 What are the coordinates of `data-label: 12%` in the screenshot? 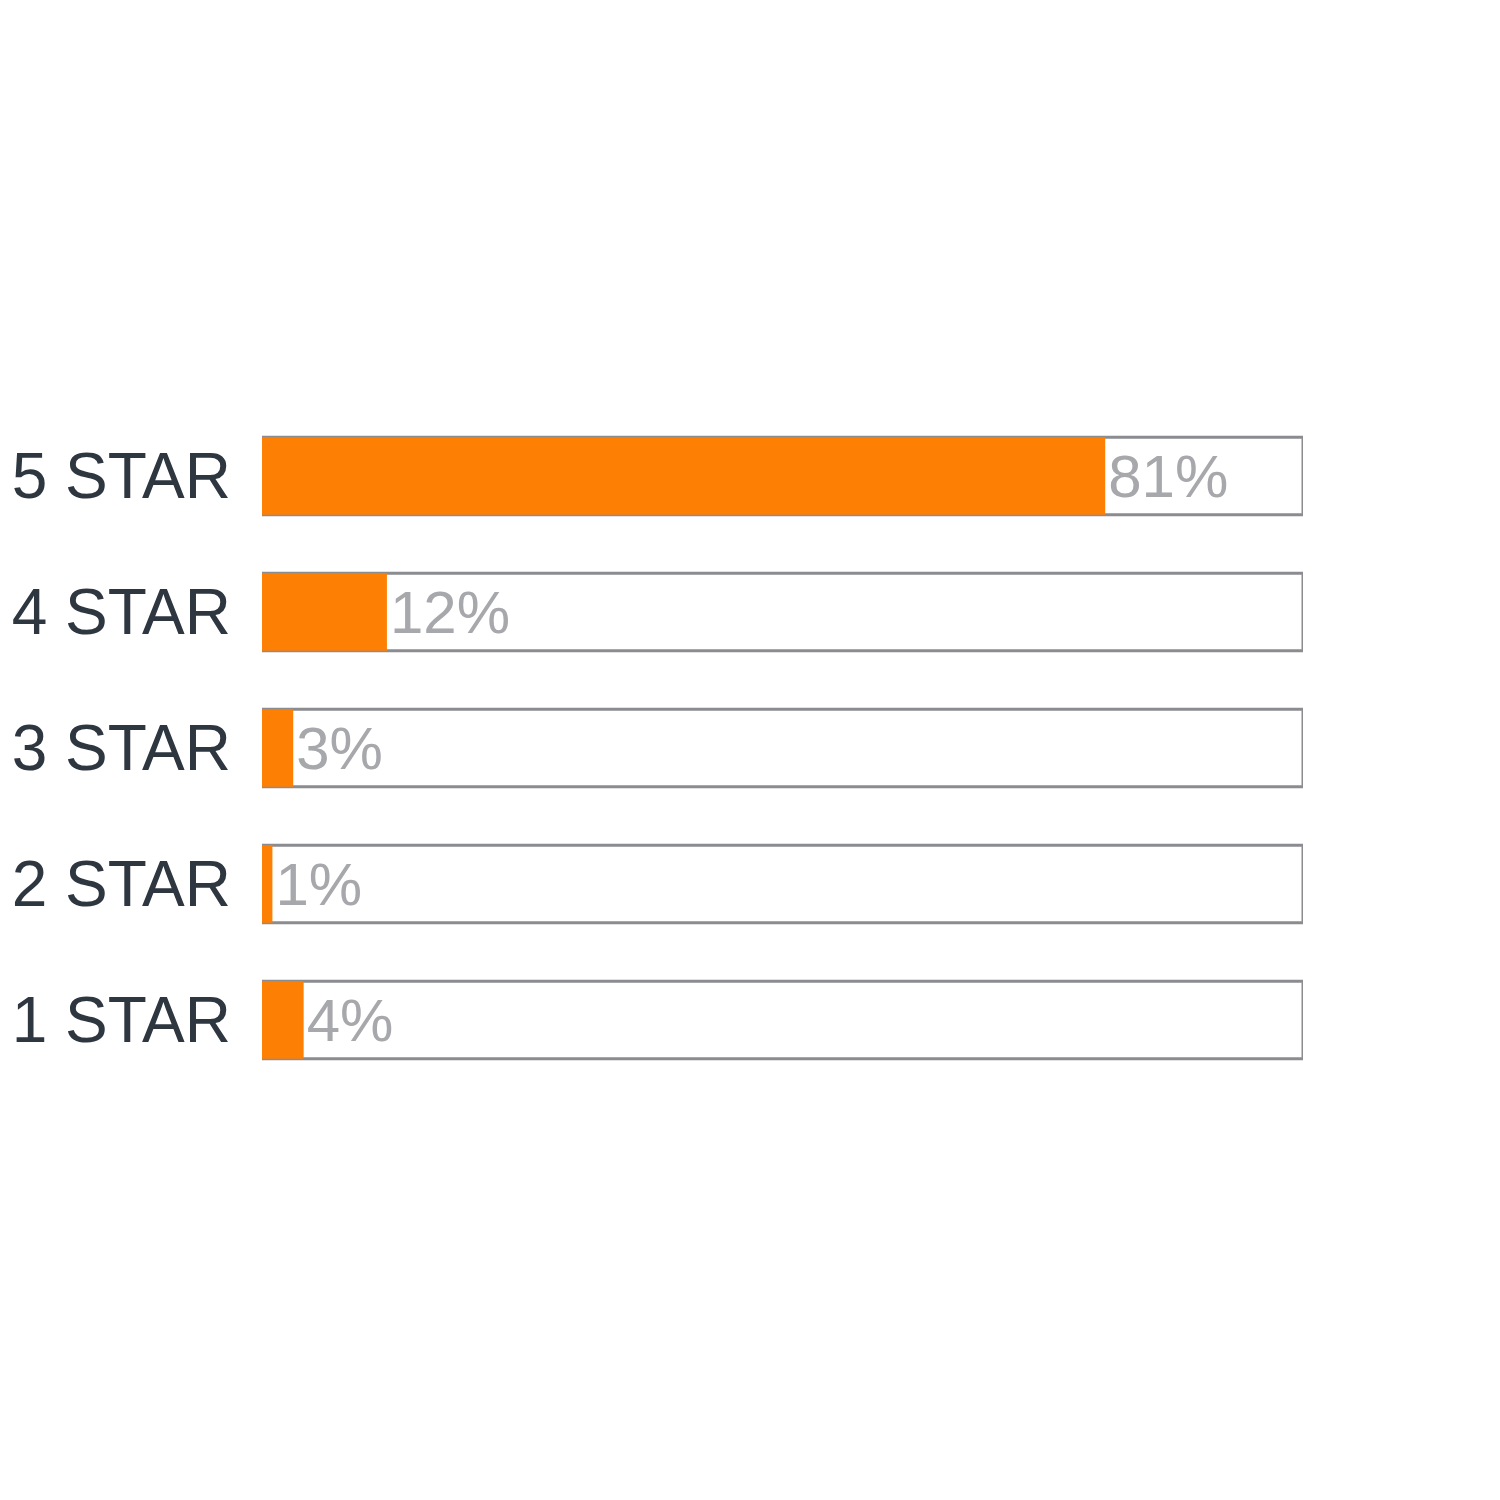 It's located at (450, 612).